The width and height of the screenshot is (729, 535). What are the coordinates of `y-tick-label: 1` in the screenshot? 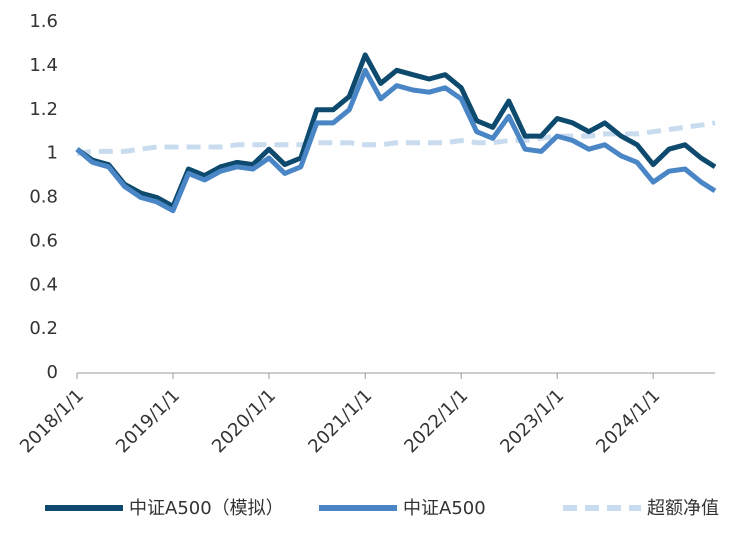 It's located at (52, 153).